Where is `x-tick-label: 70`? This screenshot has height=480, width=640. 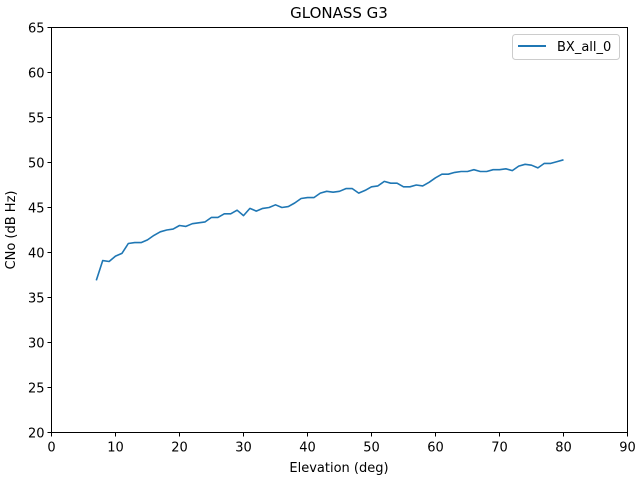
x-tick-label: 70 is located at coordinates (499, 448).